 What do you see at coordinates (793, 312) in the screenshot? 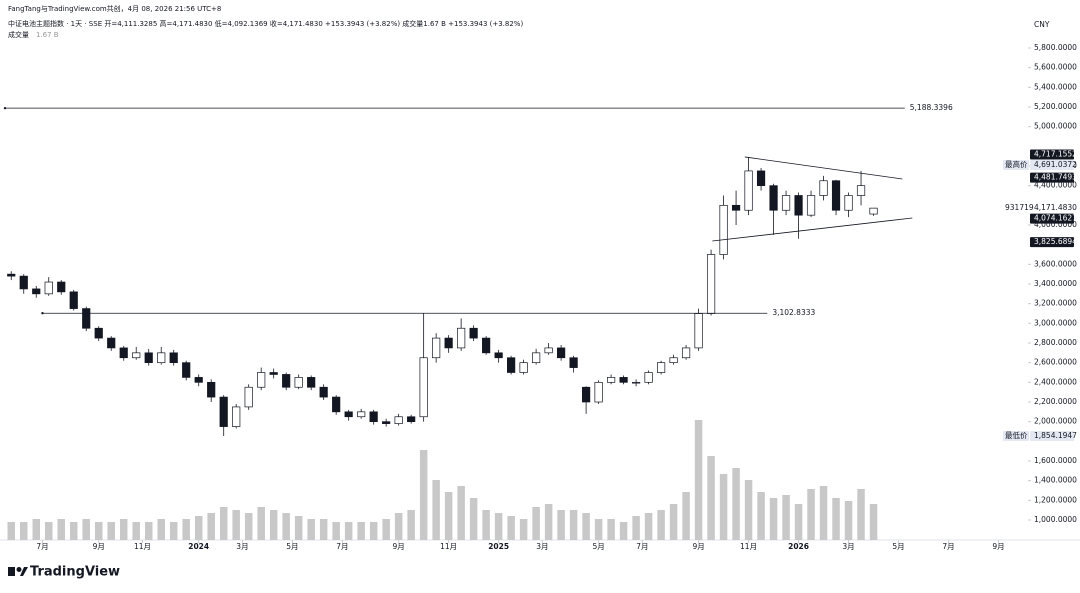
I see `horizontal-line-label: 3,102.8333` at bounding box center [793, 312].